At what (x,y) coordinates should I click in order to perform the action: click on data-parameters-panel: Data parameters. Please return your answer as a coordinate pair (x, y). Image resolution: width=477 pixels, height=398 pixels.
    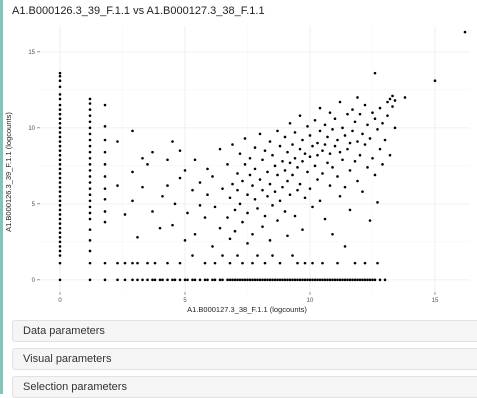
    Looking at the image, I should click on (244, 331).